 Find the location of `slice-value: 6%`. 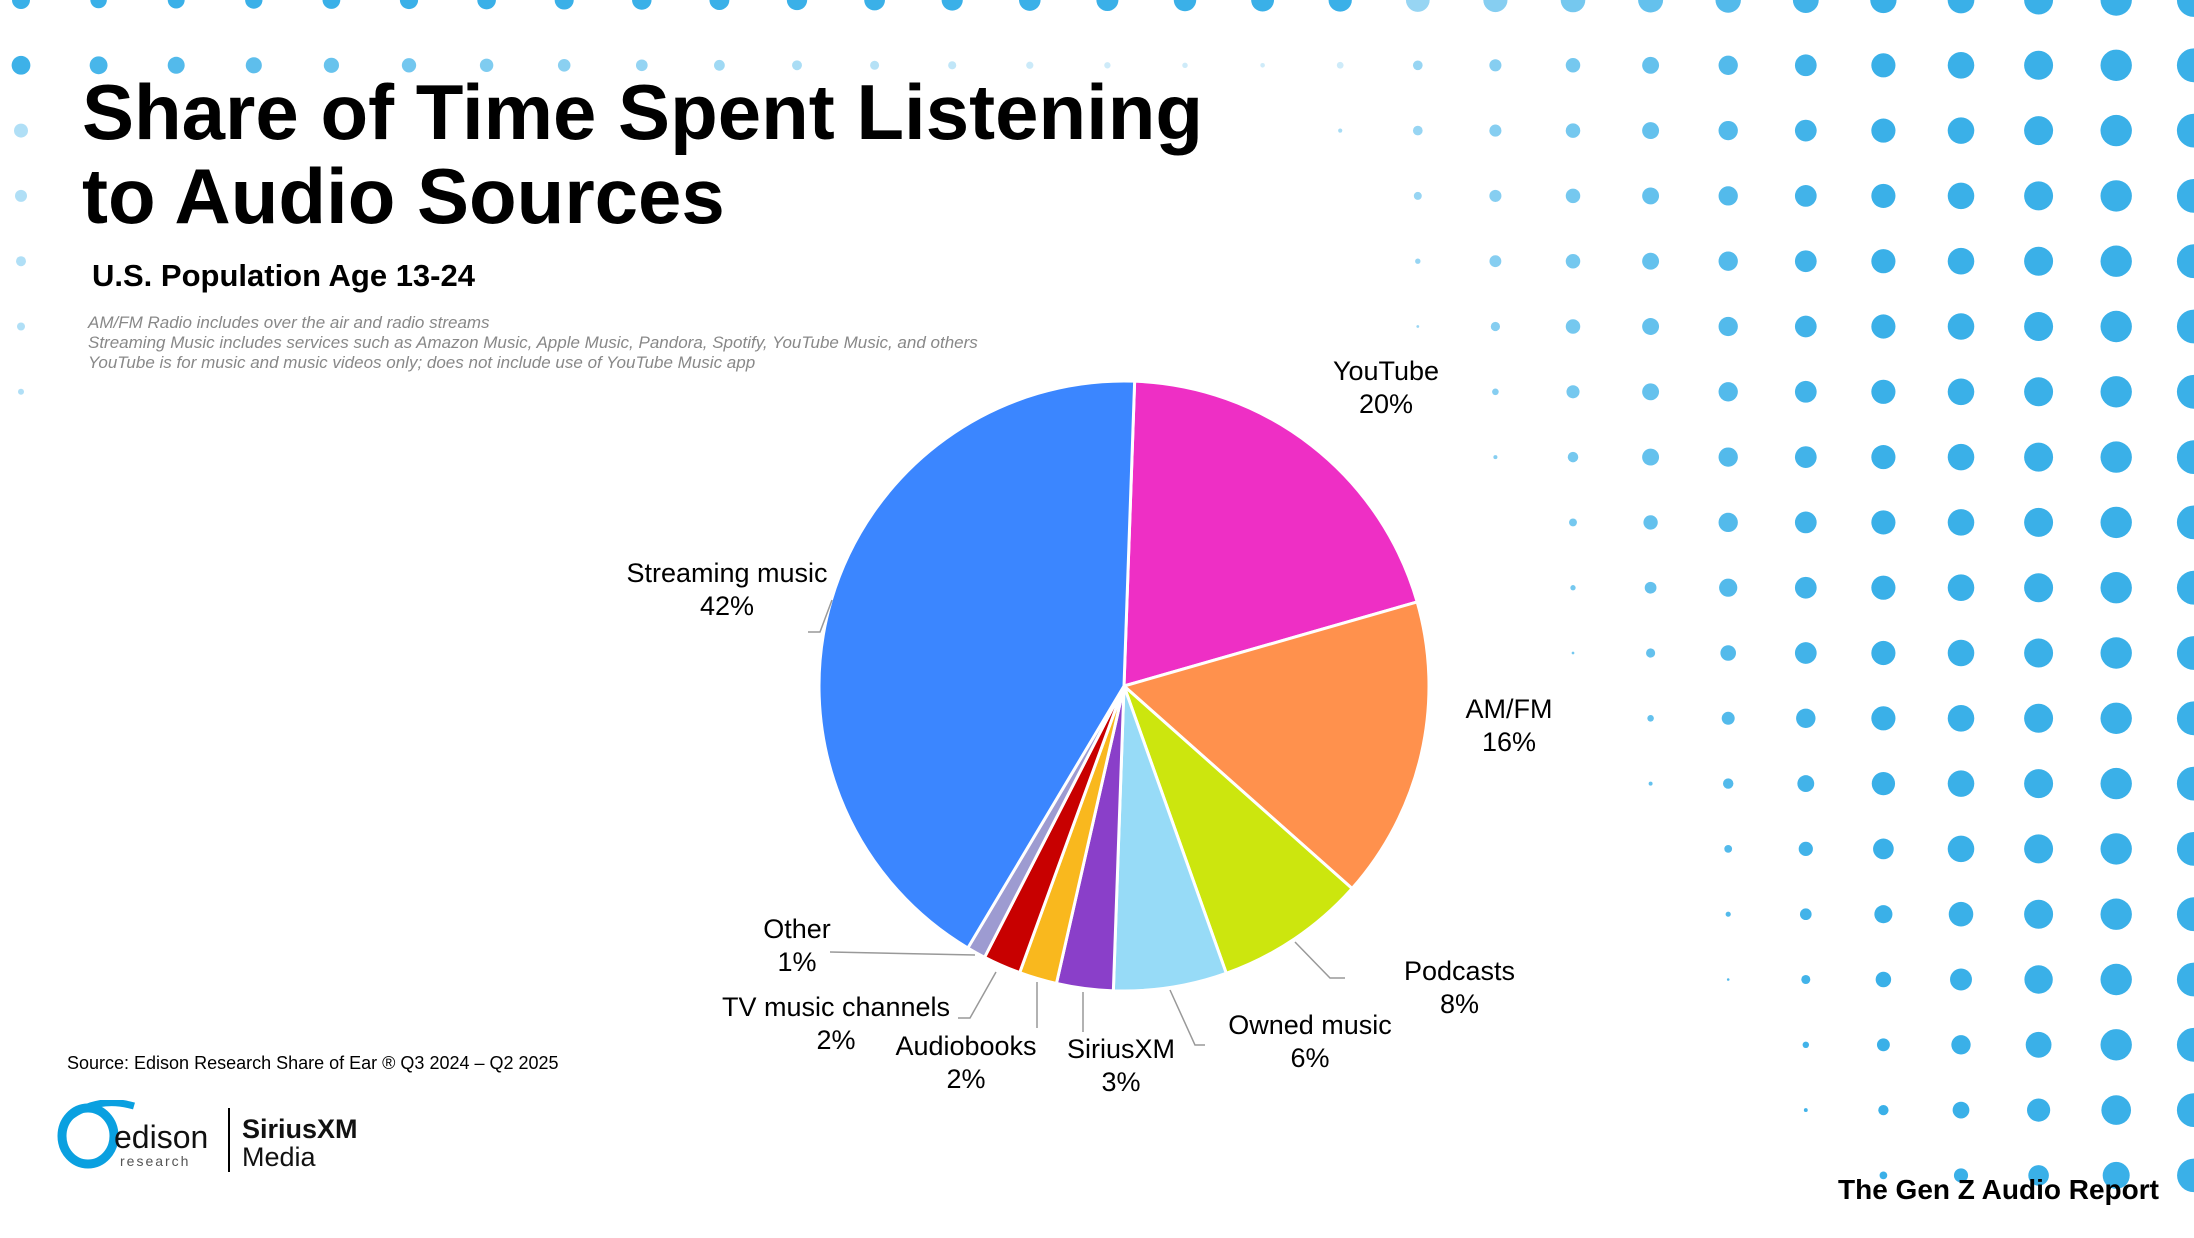

slice-value: 6% is located at coordinates (1309, 1058).